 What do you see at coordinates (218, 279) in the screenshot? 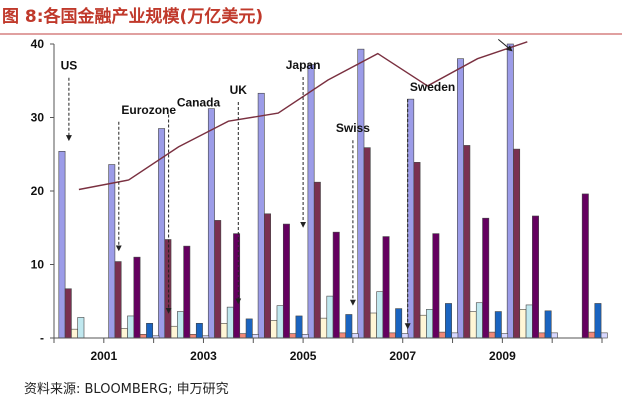
I see `bar-eurozone-2003` at bounding box center [218, 279].